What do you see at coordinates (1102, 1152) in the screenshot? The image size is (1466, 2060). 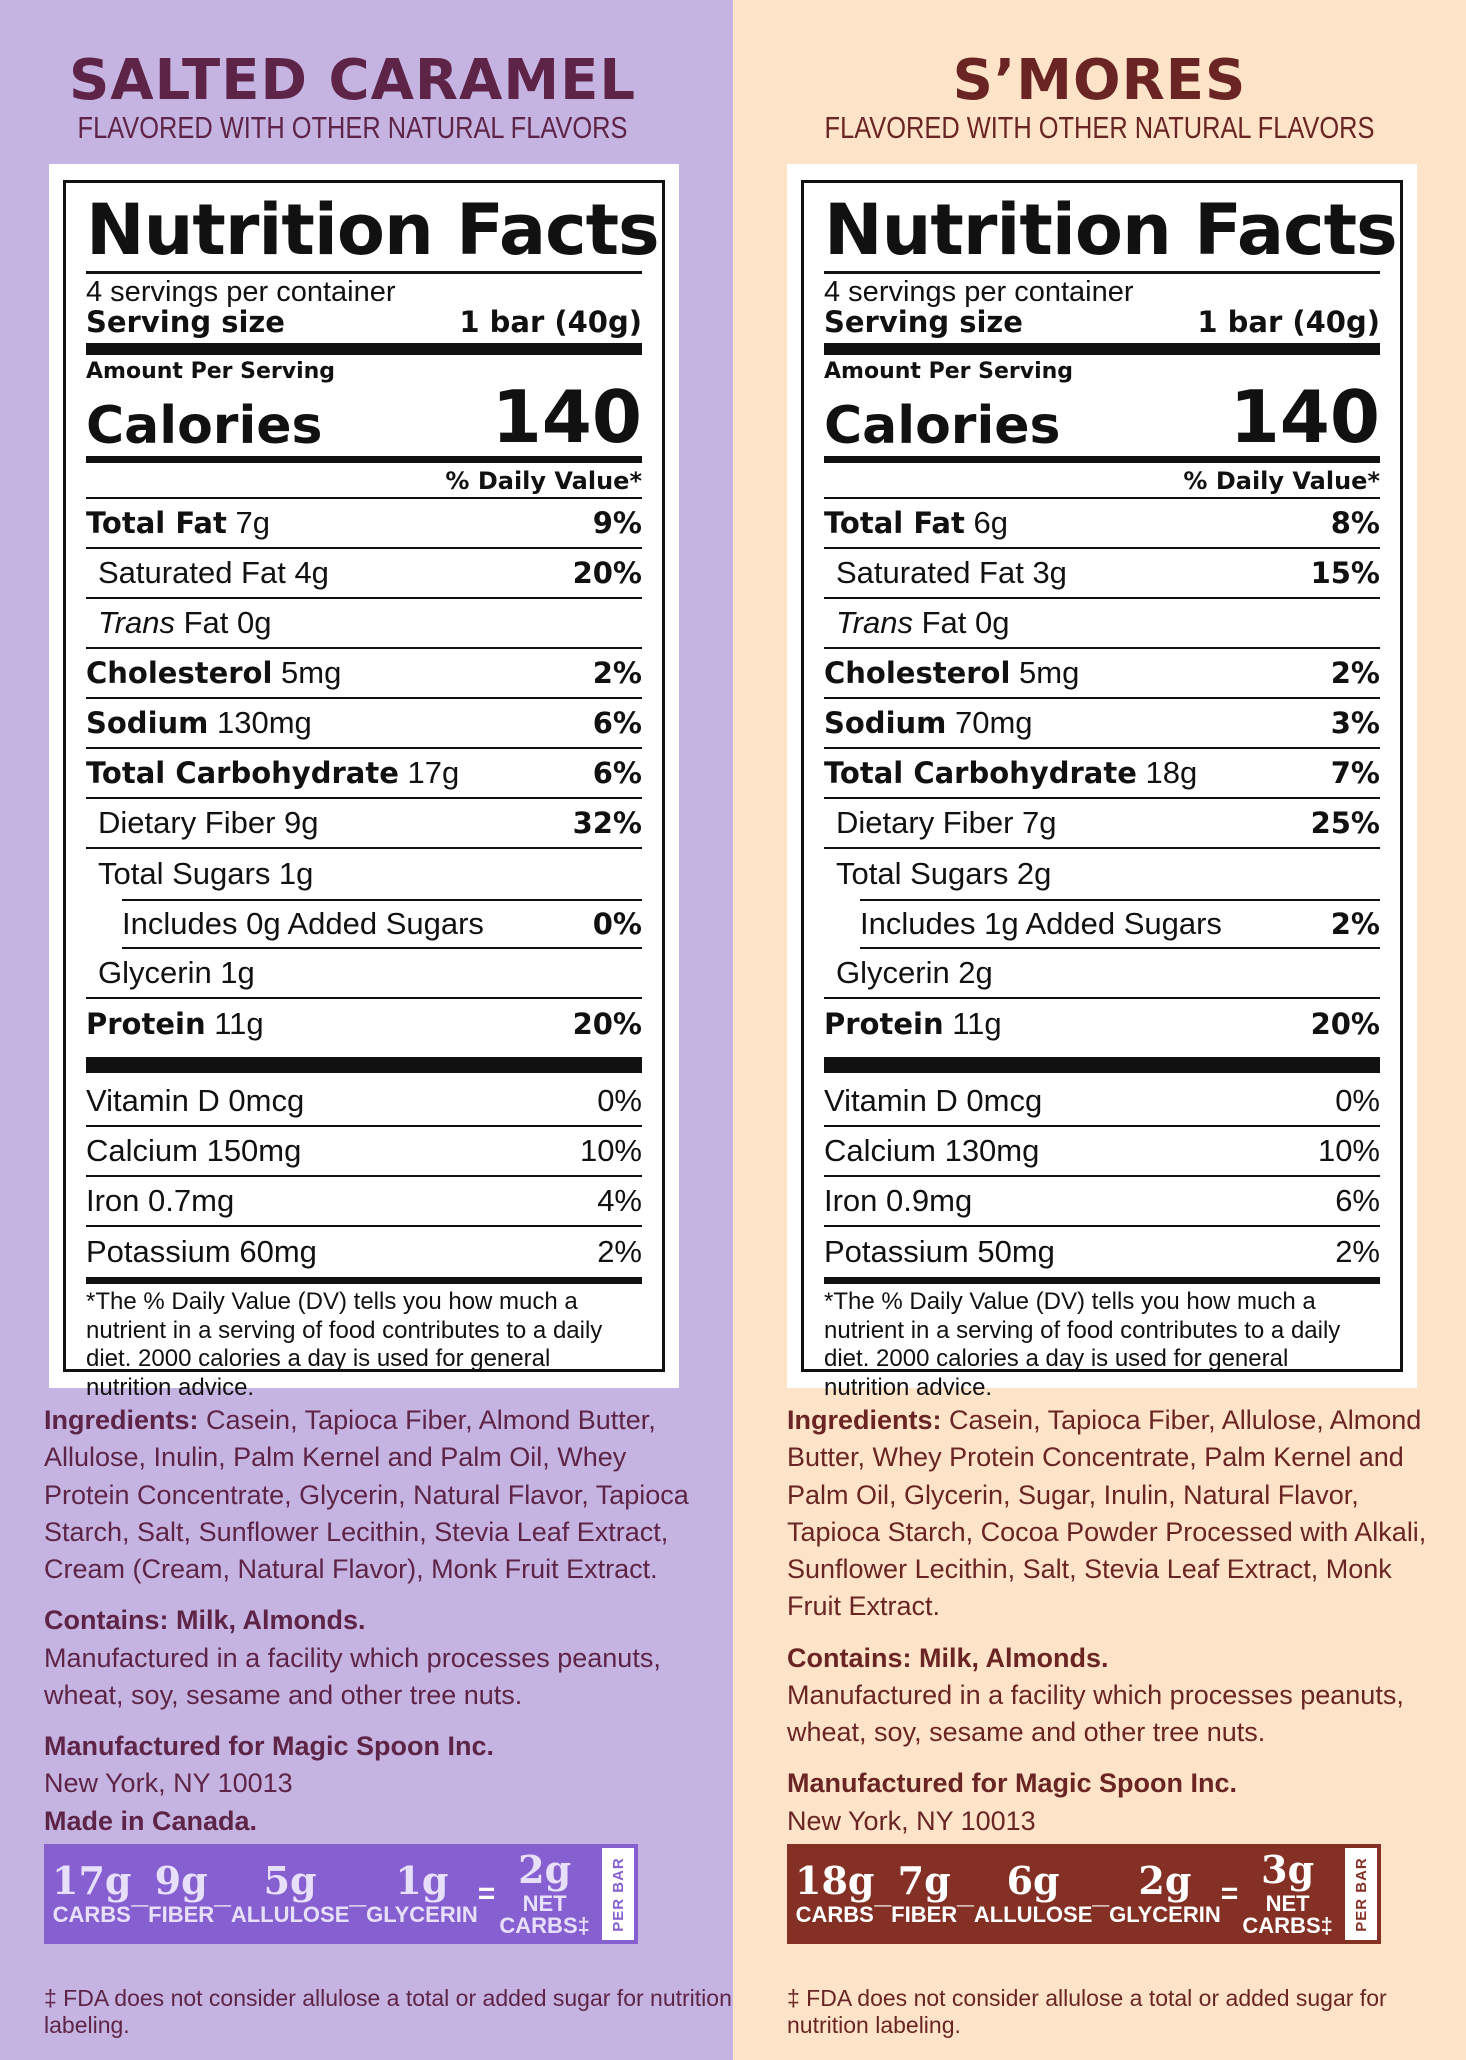 I see `calcium-row: Calcium 130mg 10%` at bounding box center [1102, 1152].